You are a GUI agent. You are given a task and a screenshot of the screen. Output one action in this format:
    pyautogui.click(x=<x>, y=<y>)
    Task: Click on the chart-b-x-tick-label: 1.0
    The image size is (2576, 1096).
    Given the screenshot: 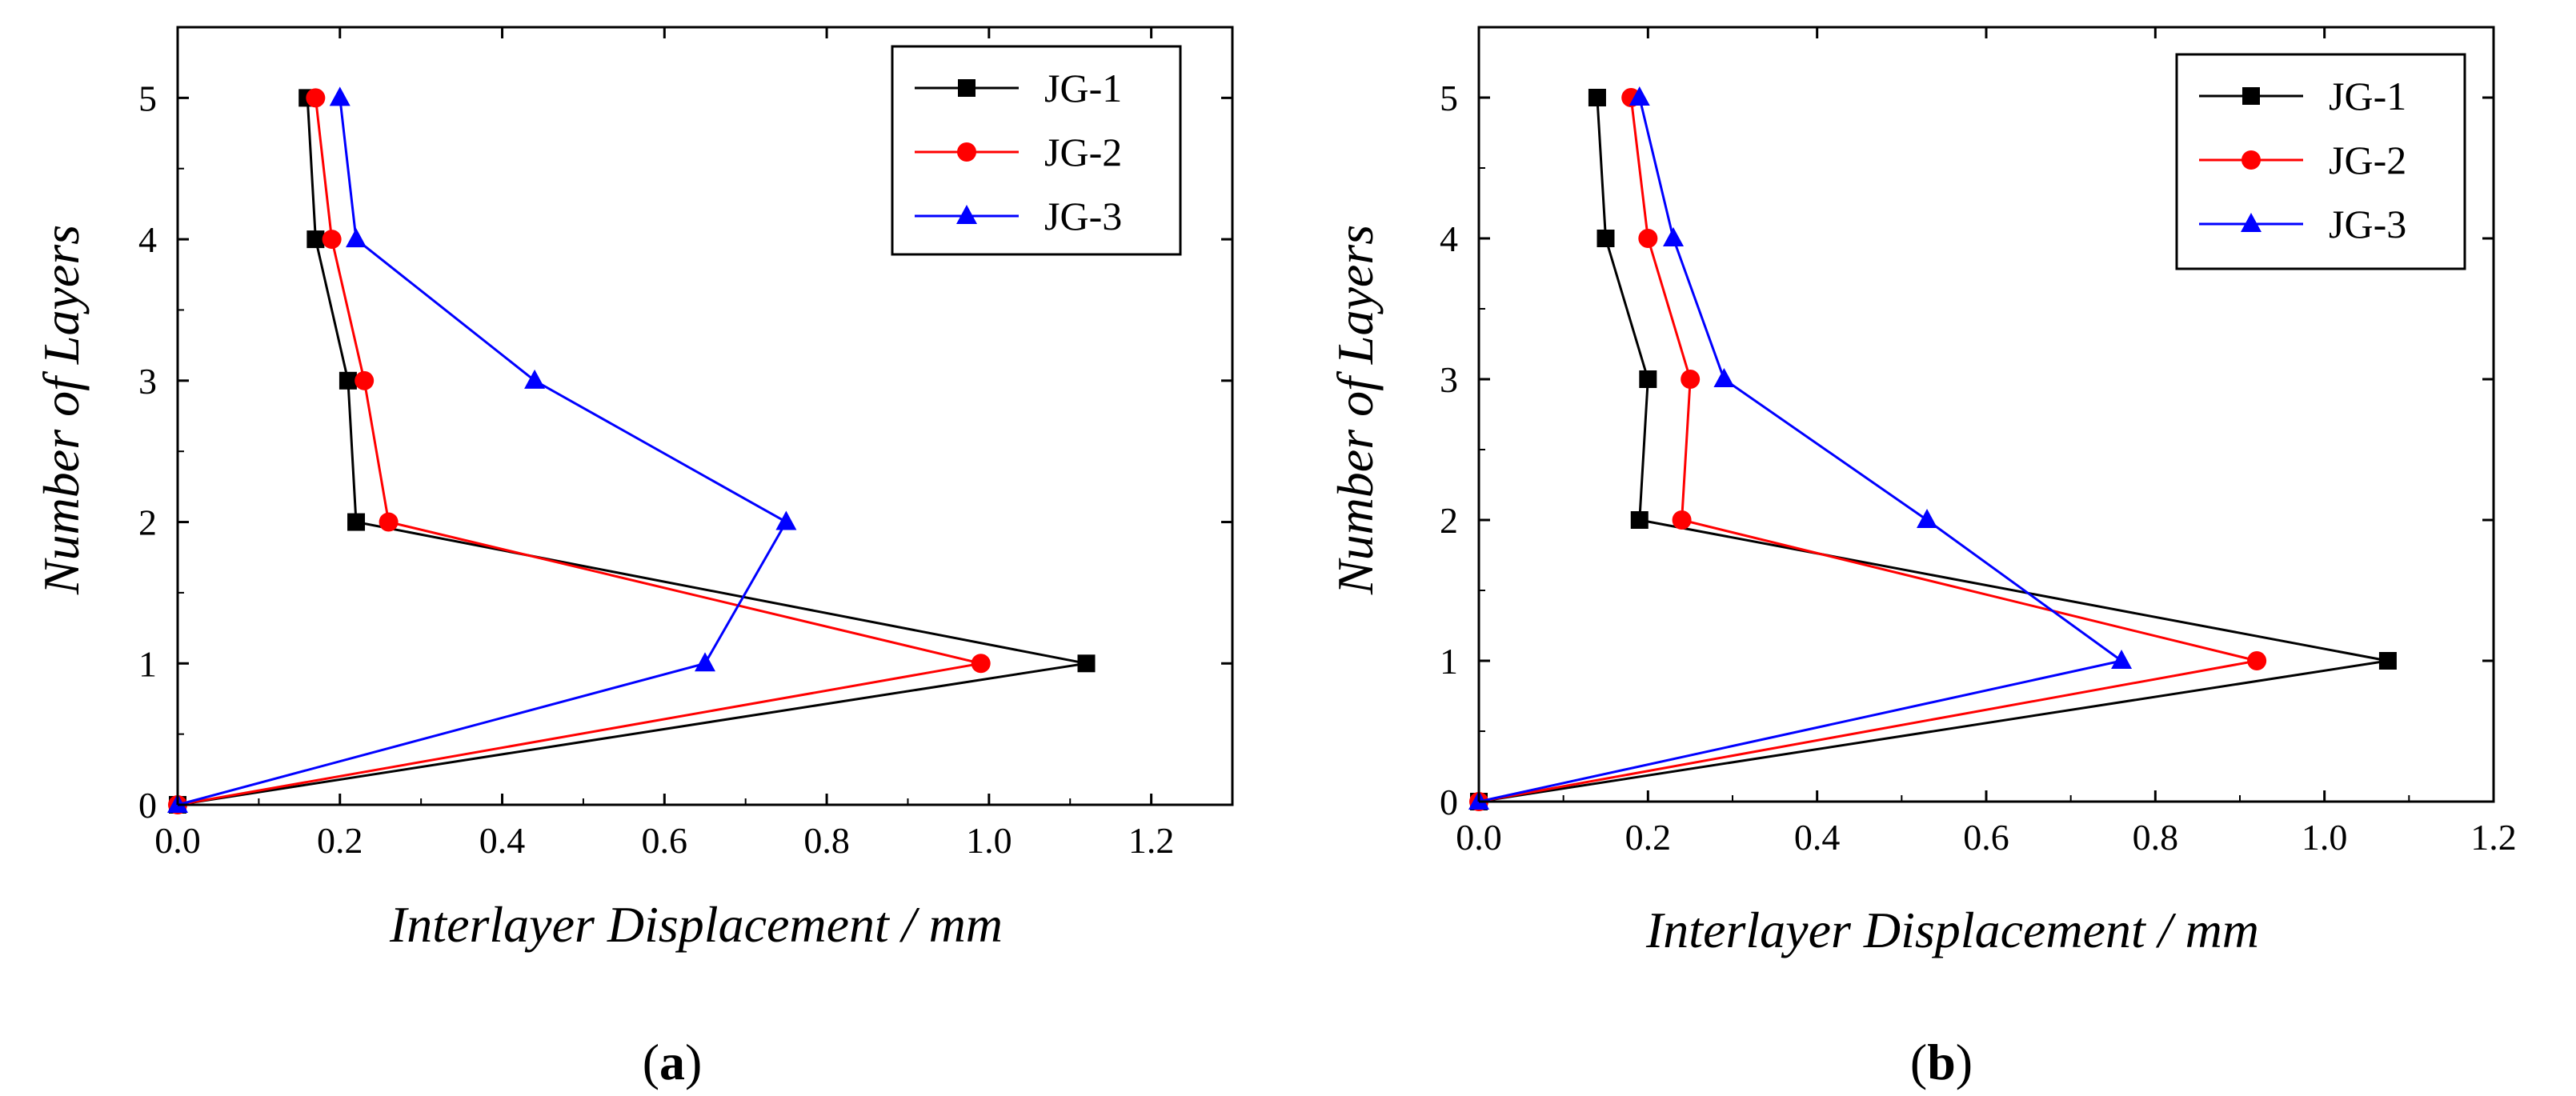 What is the action you would take?
    pyautogui.click(x=2325, y=837)
    